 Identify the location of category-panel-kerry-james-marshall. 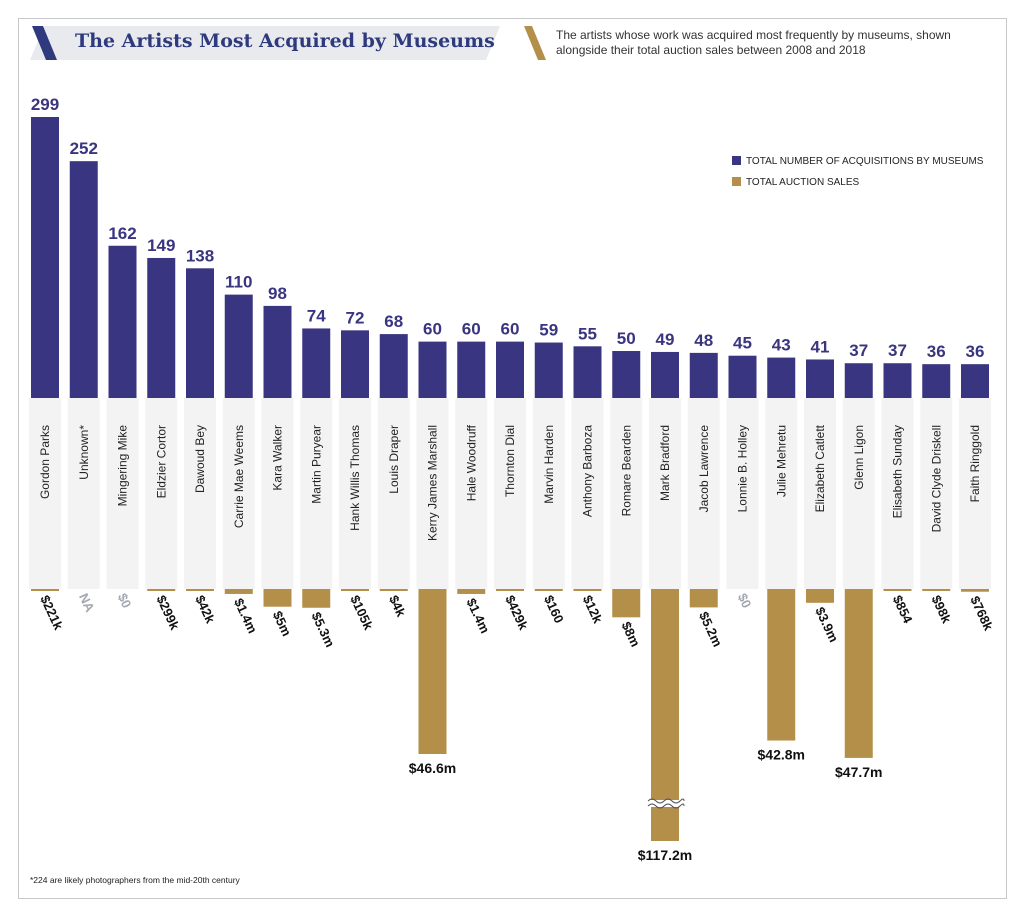
(432, 493).